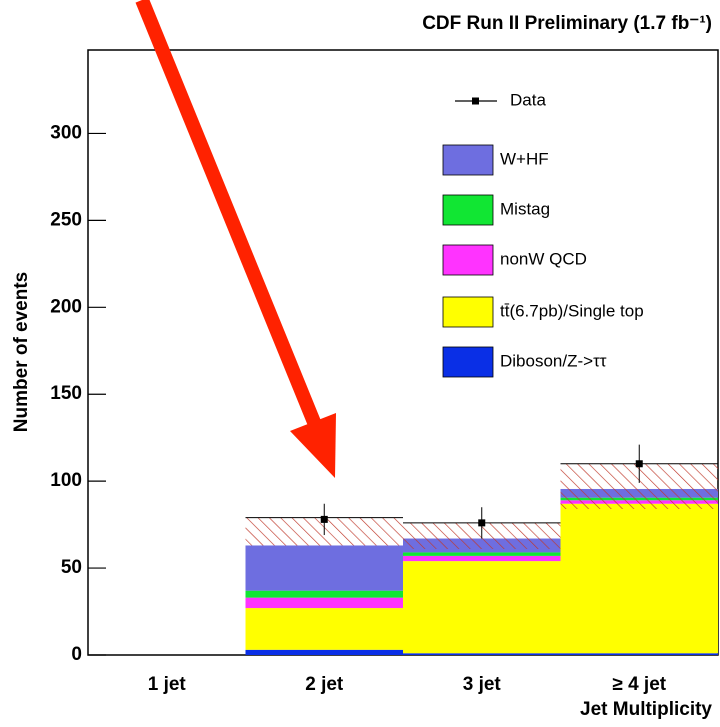 The width and height of the screenshot is (720, 727). Describe the element at coordinates (66, 480) in the screenshot. I see `y-tick-label: 100` at that location.